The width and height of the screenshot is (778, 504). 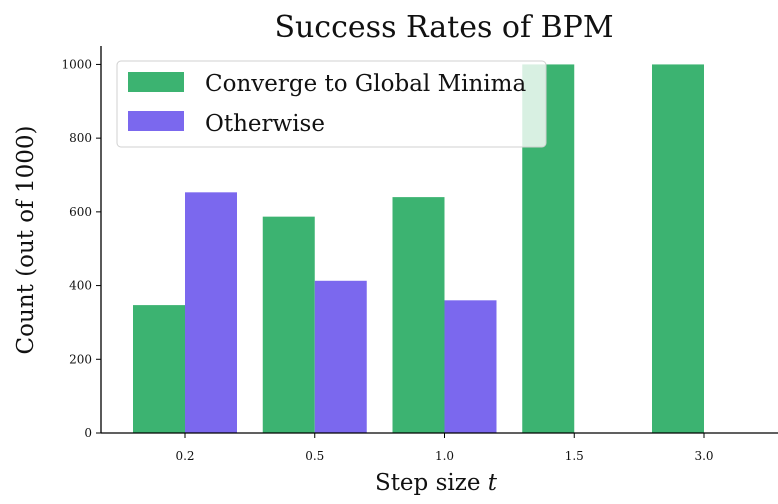 I want to click on chart-title: Success Rates of BPM, so click(x=443, y=27).